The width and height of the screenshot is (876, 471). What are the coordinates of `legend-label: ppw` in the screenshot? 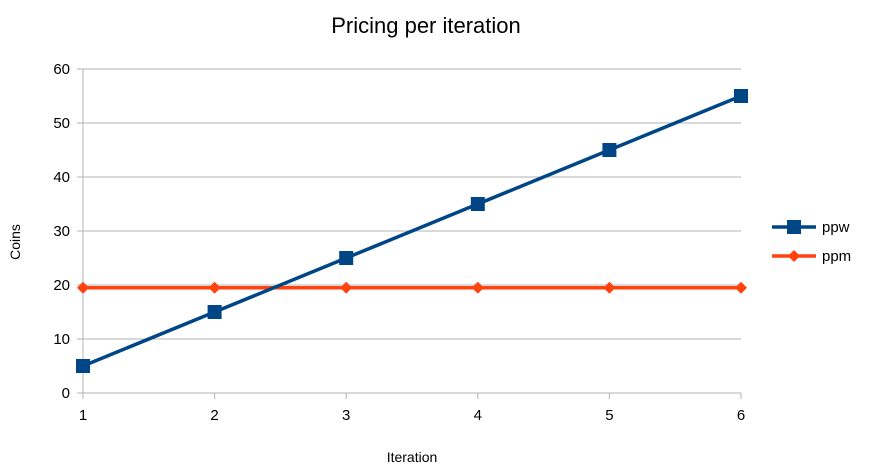 It's located at (836, 227).